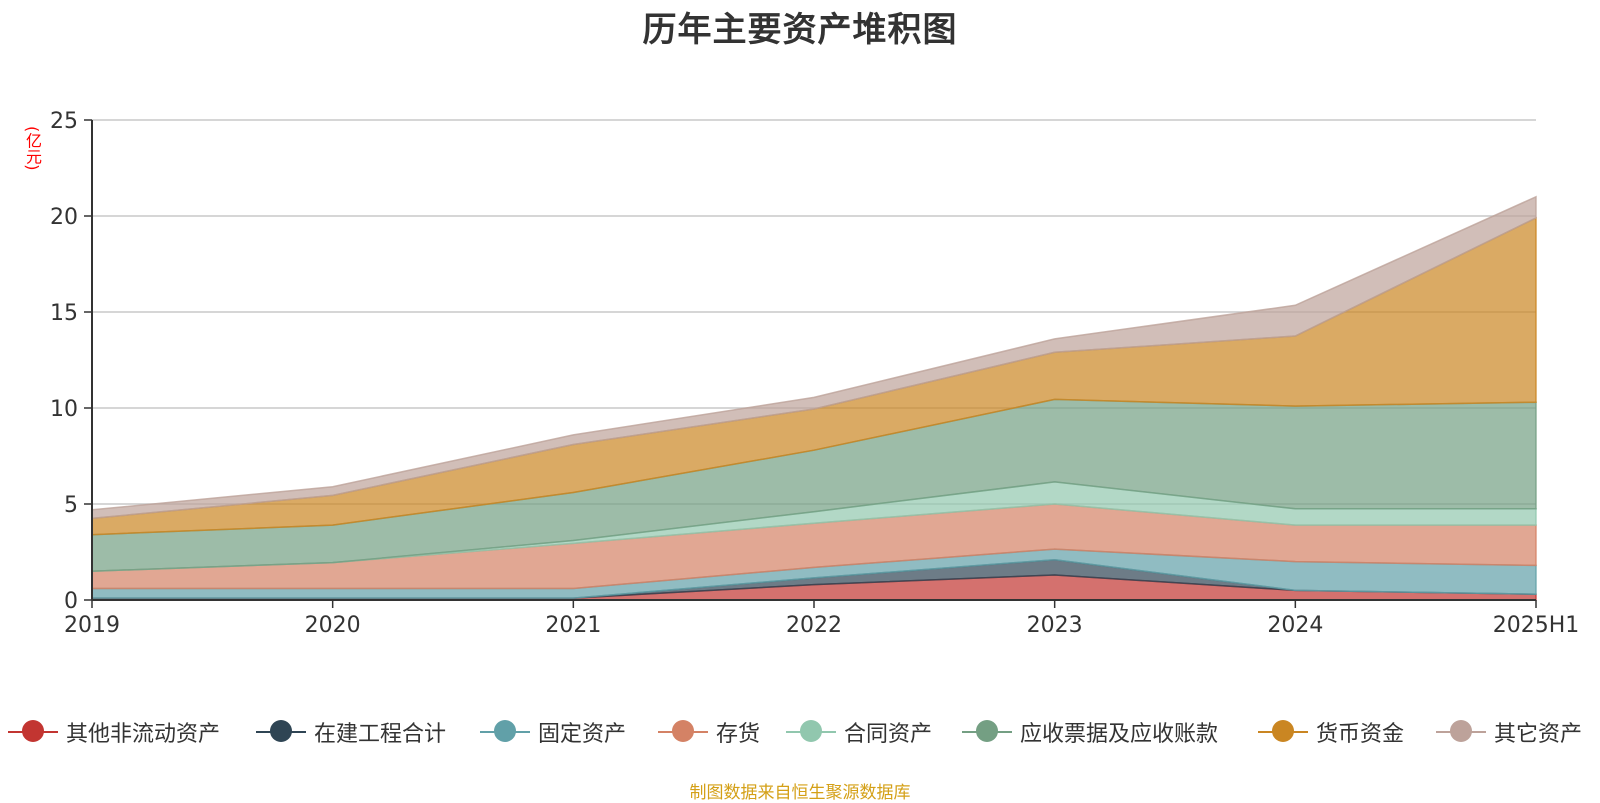 This screenshot has width=1600, height=803. I want to click on legend: 其他非流动资产 在建工程合计 固定资产 存货 合同资产 应收票据及应收账款 货币资金 其它资产, so click(800, 732).